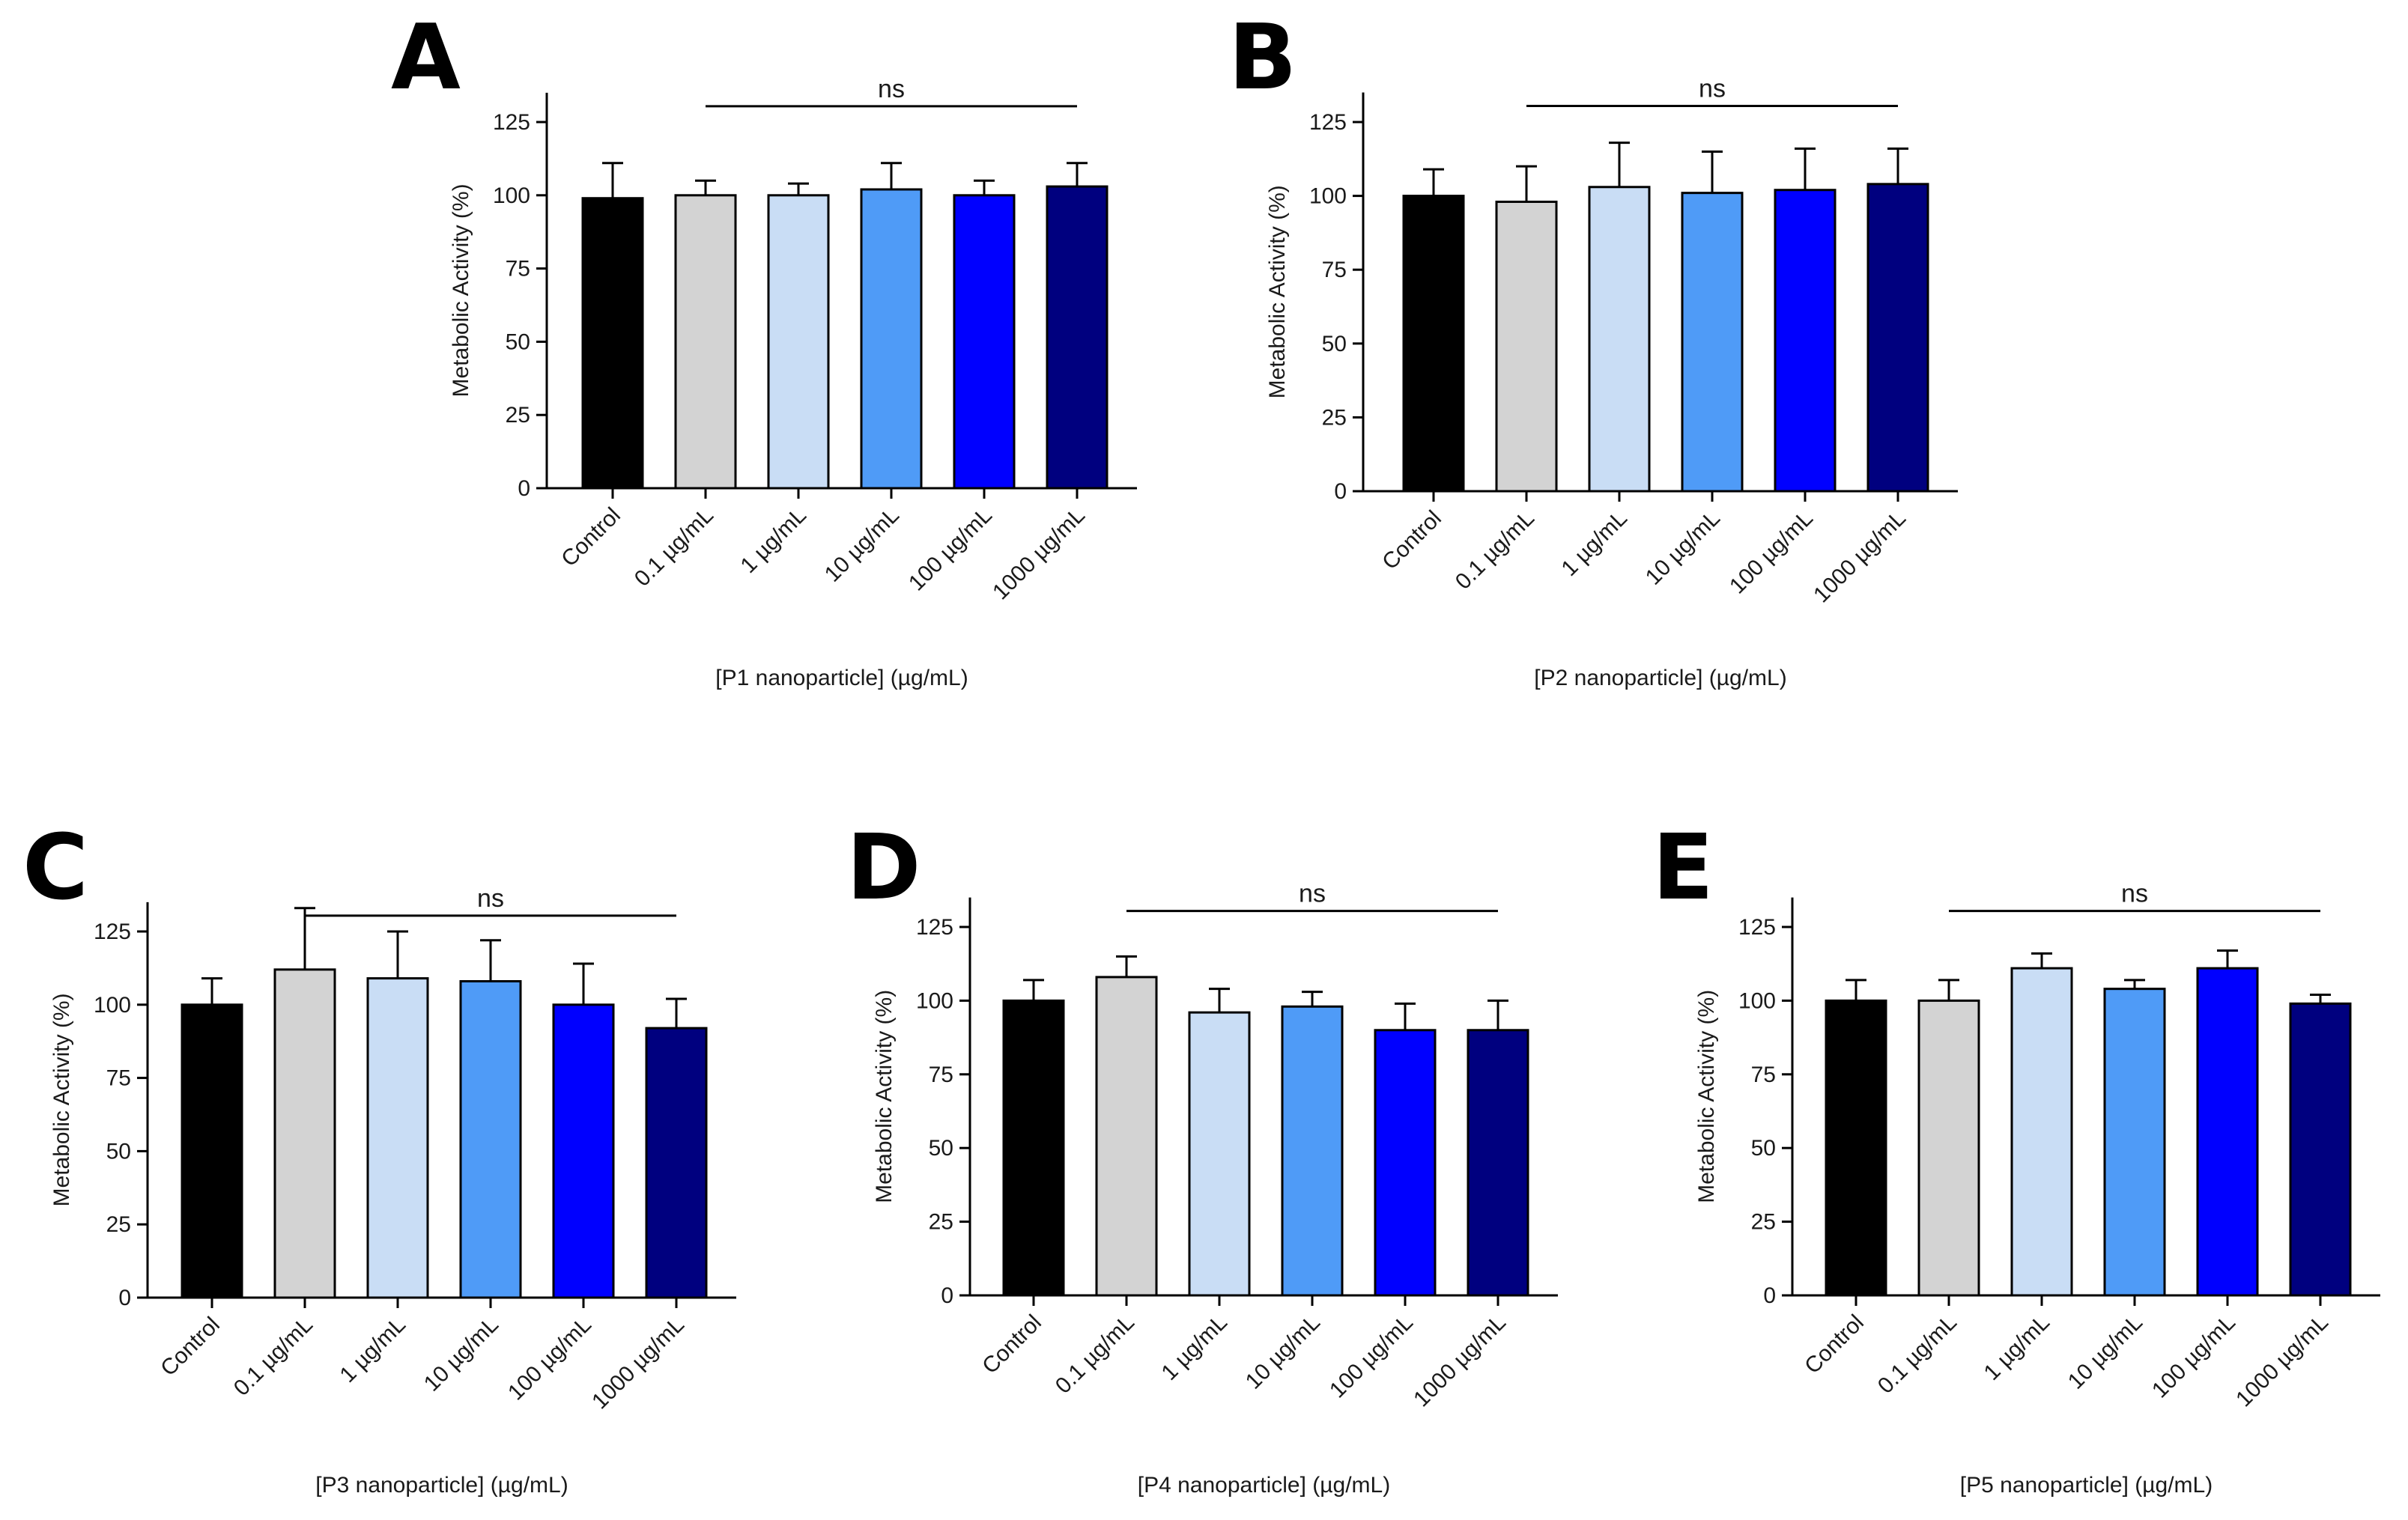 This screenshot has height=1520, width=2408. I want to click on x-axis-title: [P4 nanoparticle] (µg/mL), so click(1264, 1485).